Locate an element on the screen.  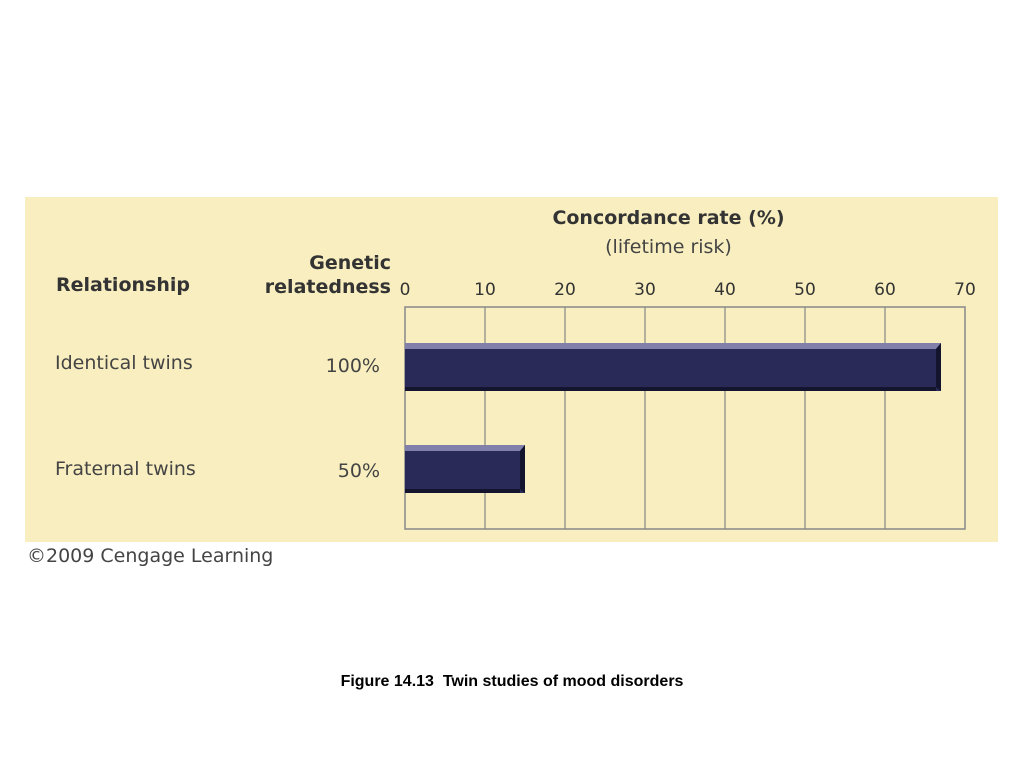
chart-subtitle: (lifetime risk) is located at coordinates (668, 247).